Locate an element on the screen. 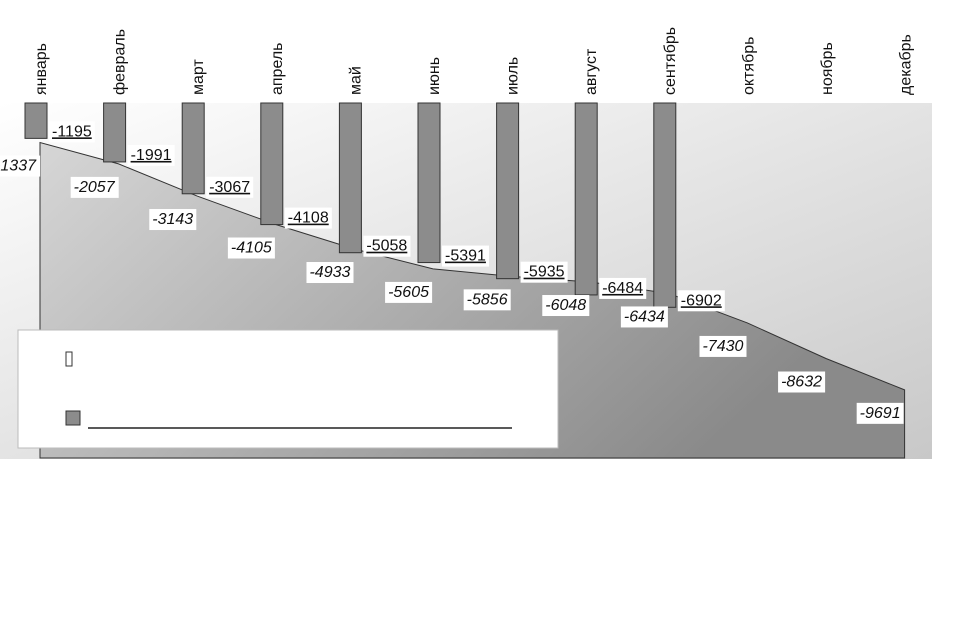 This screenshot has width=971, height=623. x-tick-label: февраль is located at coordinates (120, 62).